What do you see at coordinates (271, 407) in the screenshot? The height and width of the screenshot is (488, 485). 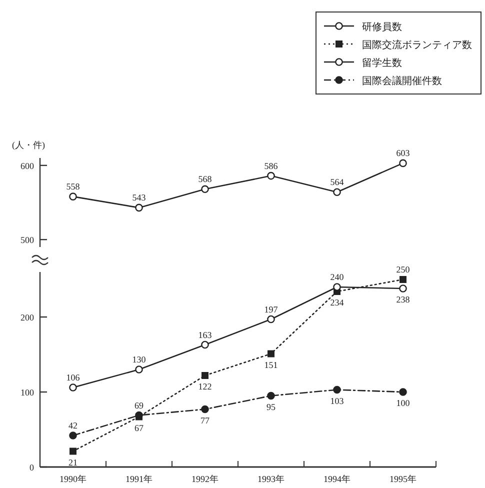 I see `data-label: 95` at bounding box center [271, 407].